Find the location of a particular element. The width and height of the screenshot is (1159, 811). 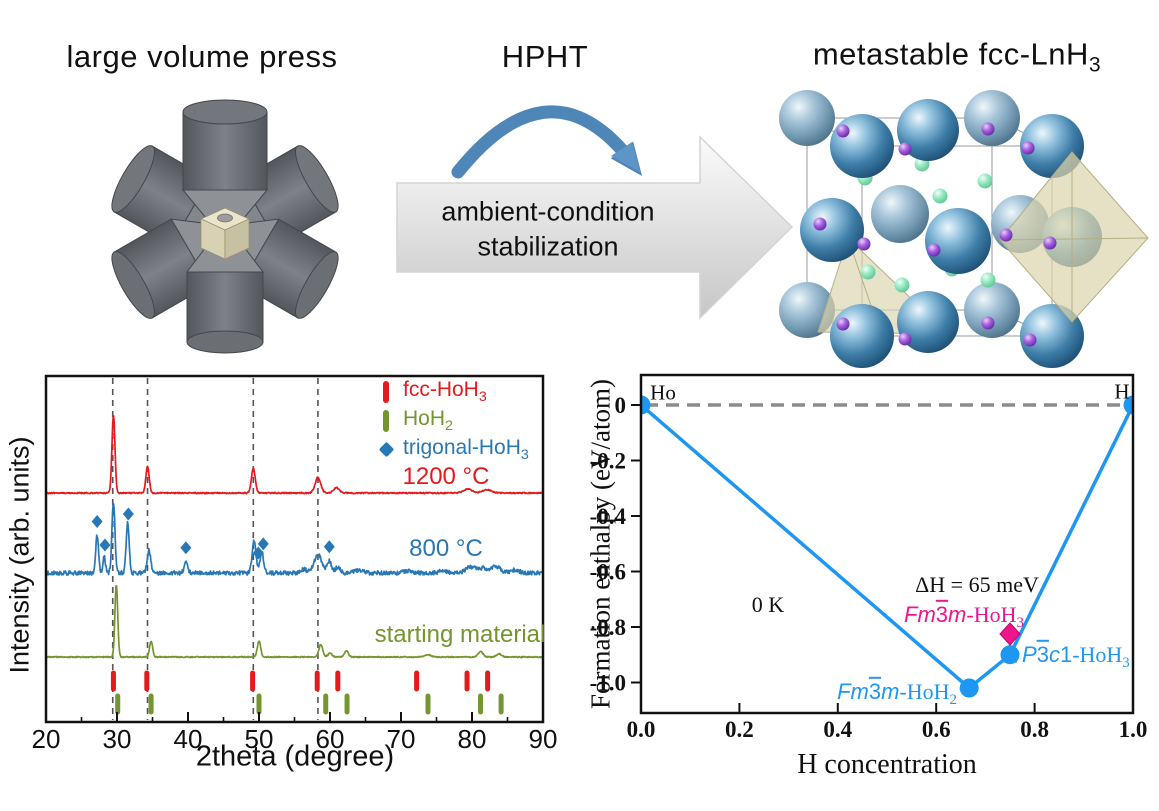

xrd-x-tick-label: 50 is located at coordinates (259, 739).